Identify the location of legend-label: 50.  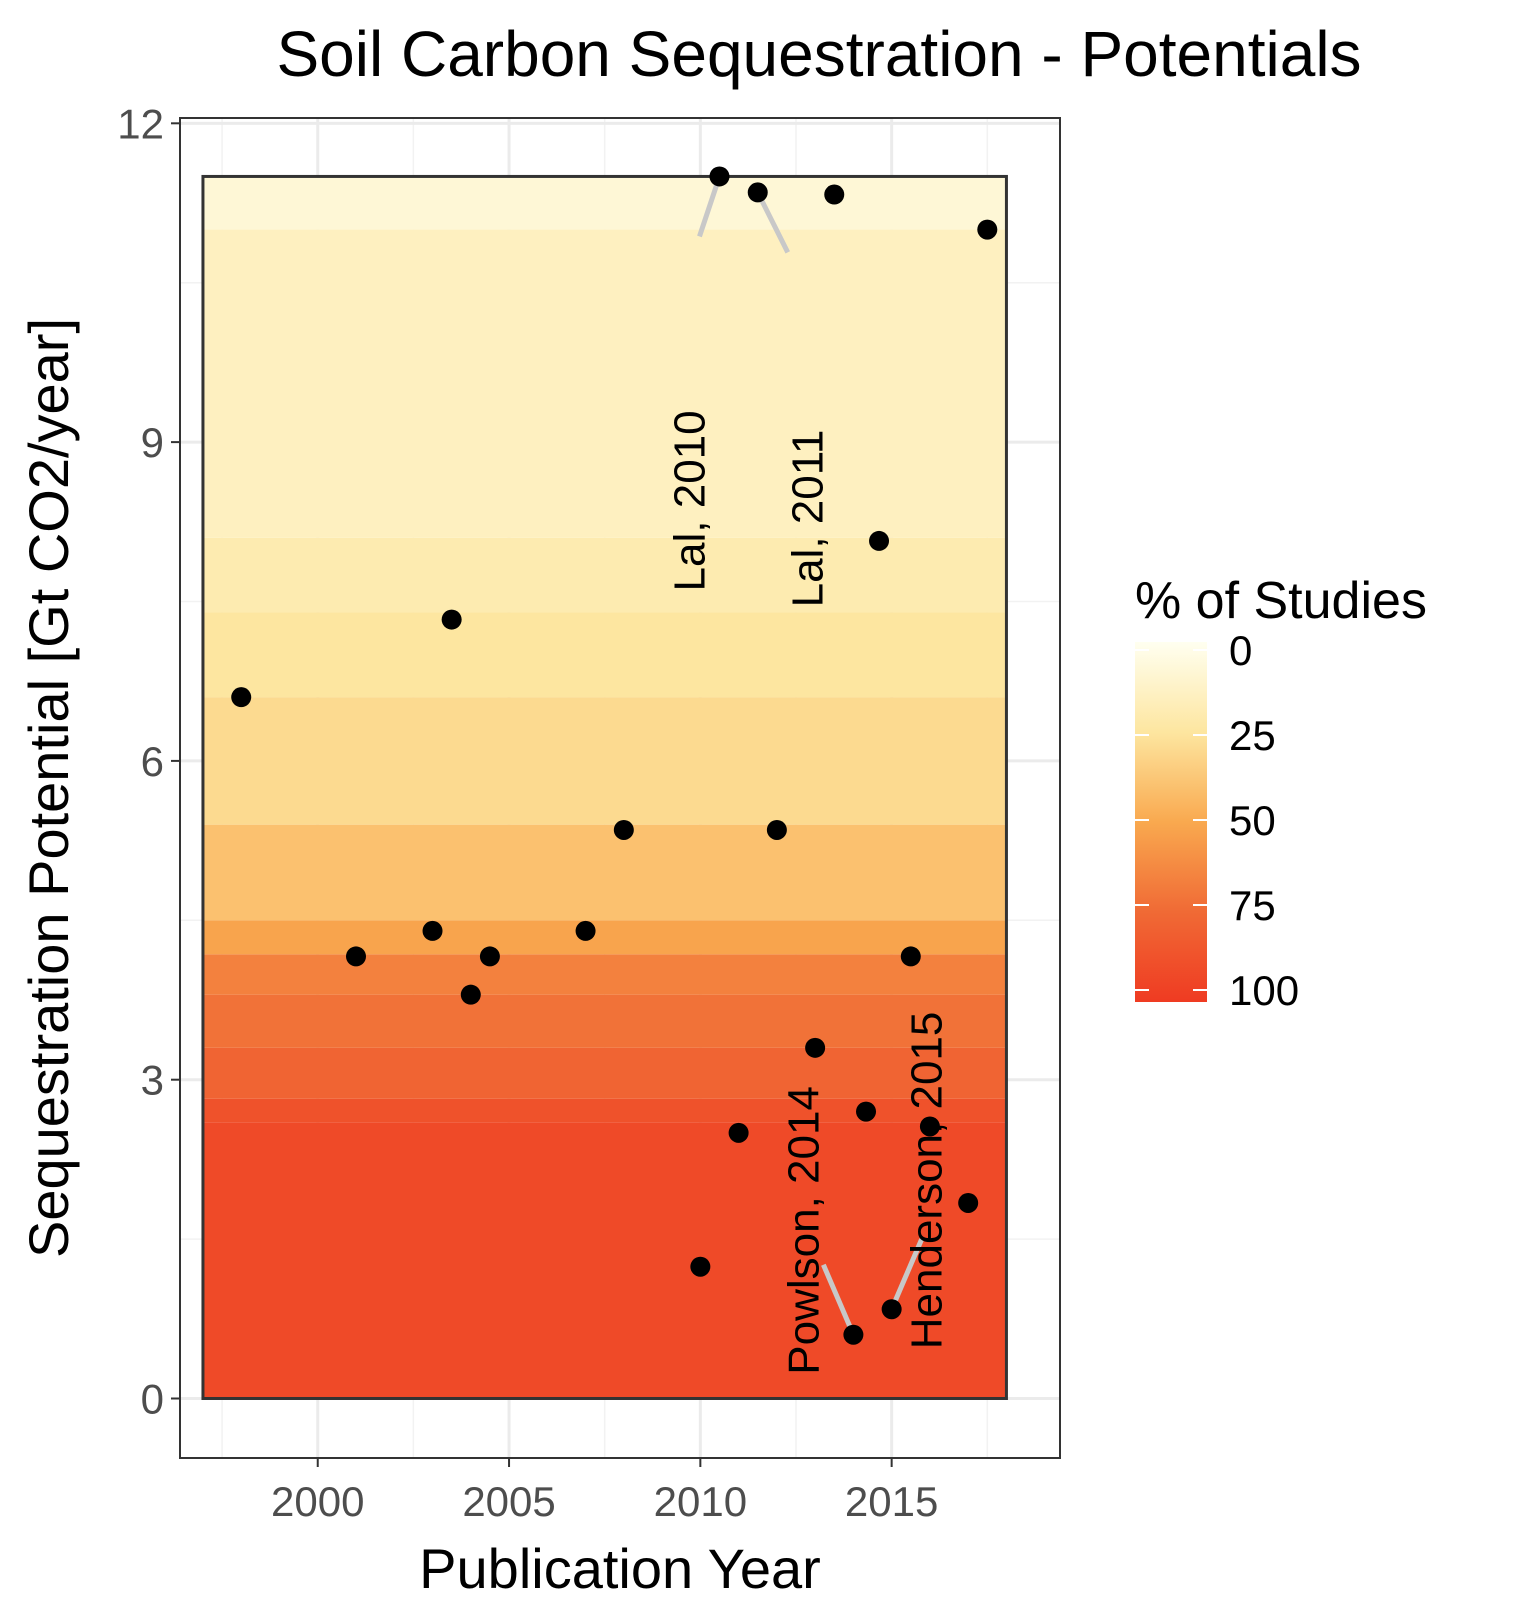
(1252, 820).